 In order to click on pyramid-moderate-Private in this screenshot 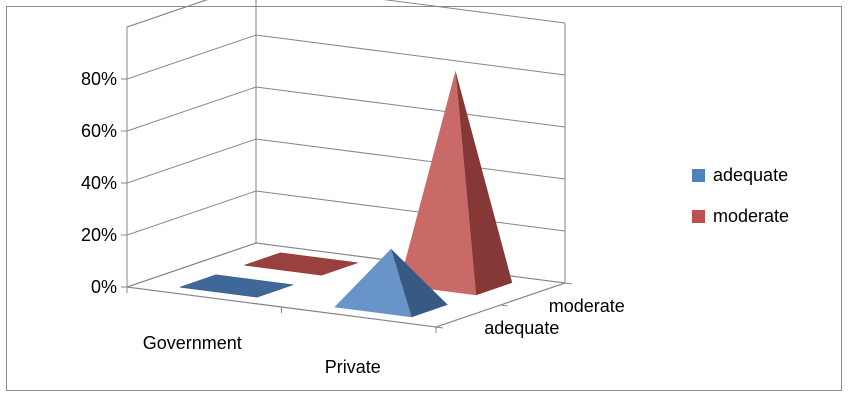, I will do `click(455, 183)`.